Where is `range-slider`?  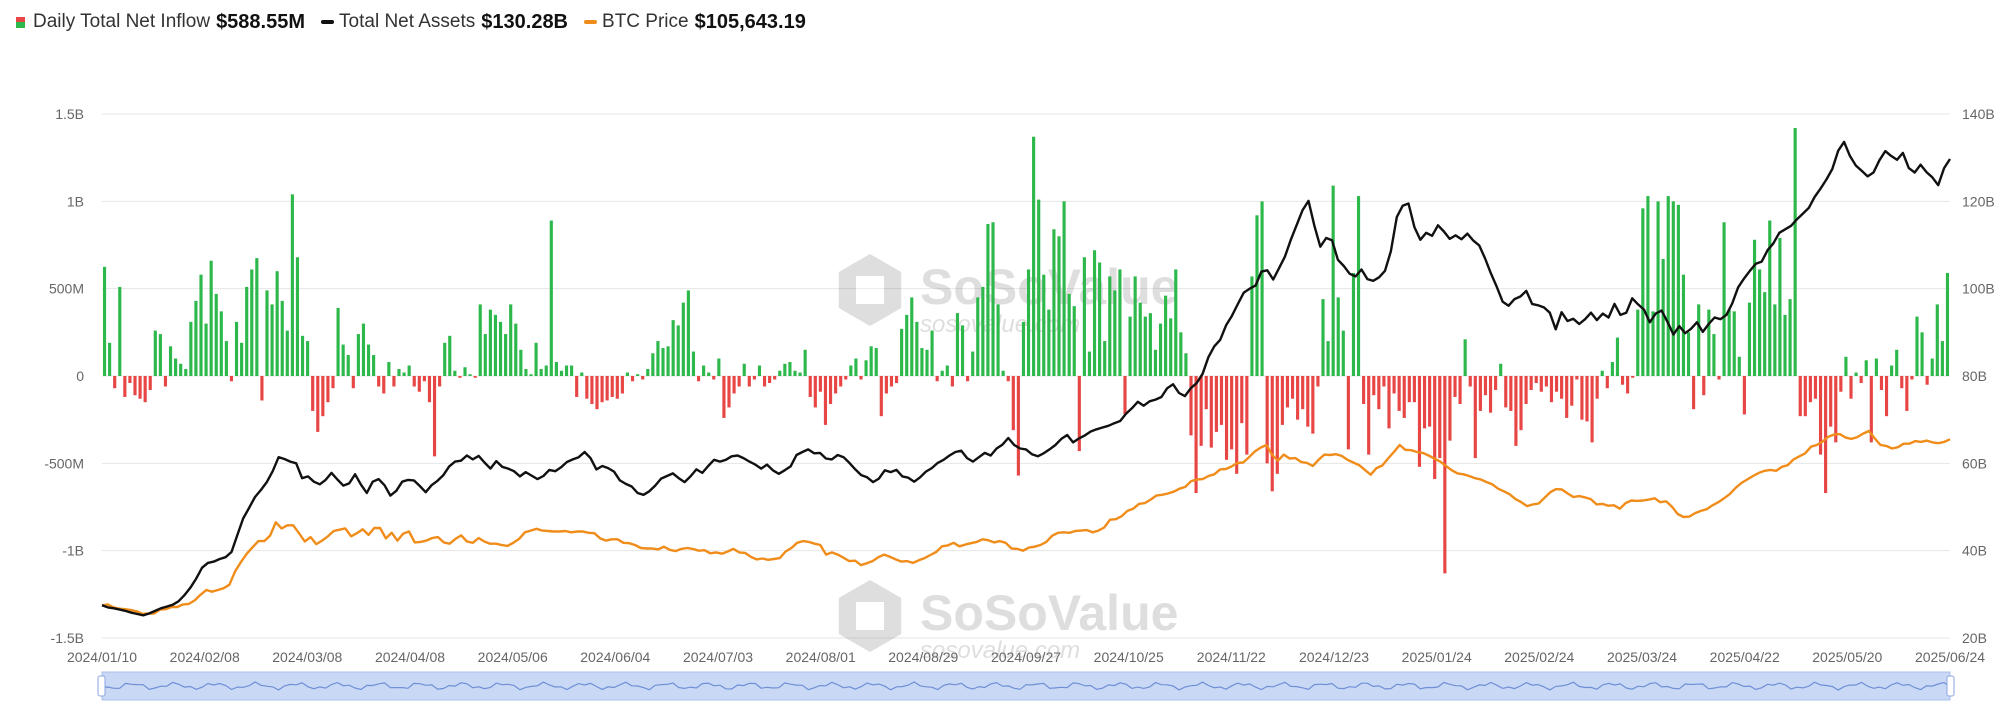 range-slider is located at coordinates (1026, 686).